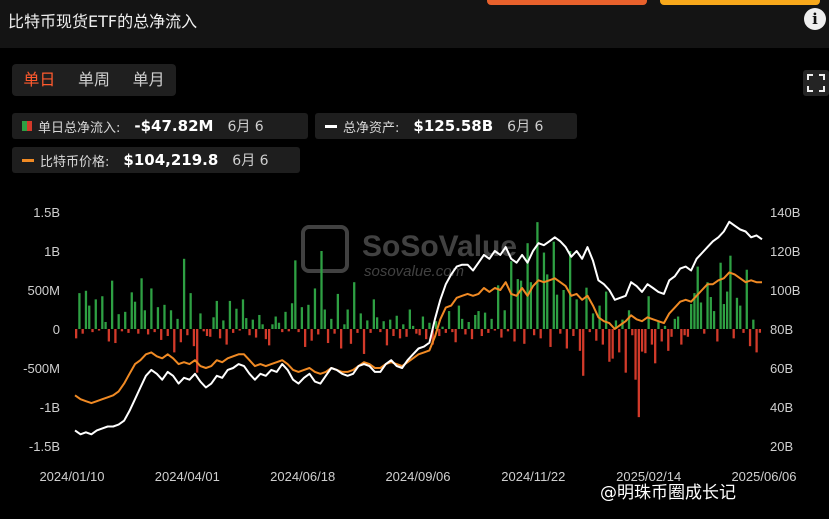 The width and height of the screenshot is (829, 519). I want to click on sosovalue-logo, so click(325, 249).